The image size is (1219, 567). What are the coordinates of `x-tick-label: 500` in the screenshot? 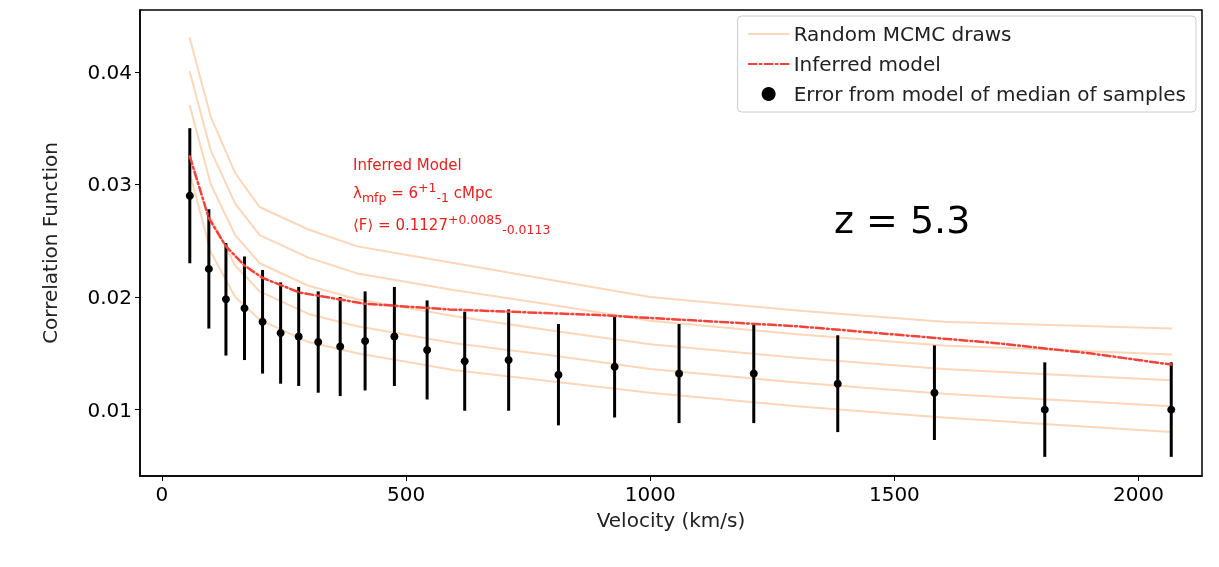 It's located at (406, 494).